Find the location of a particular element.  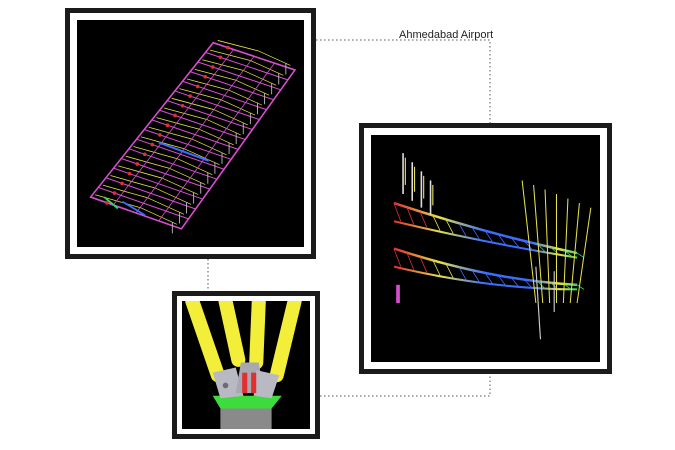

concrete-pedestal is located at coordinates (246, 416).